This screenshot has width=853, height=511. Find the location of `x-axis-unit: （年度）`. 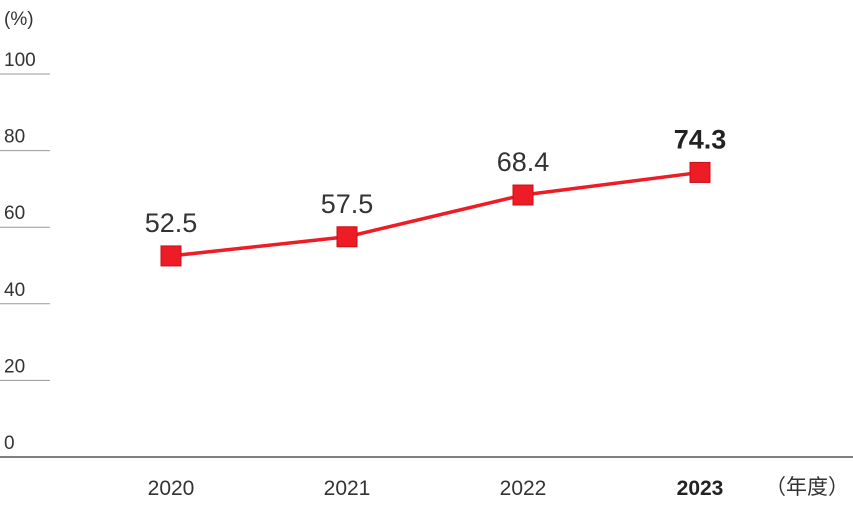

x-axis-unit: （年度） is located at coordinates (807, 487).